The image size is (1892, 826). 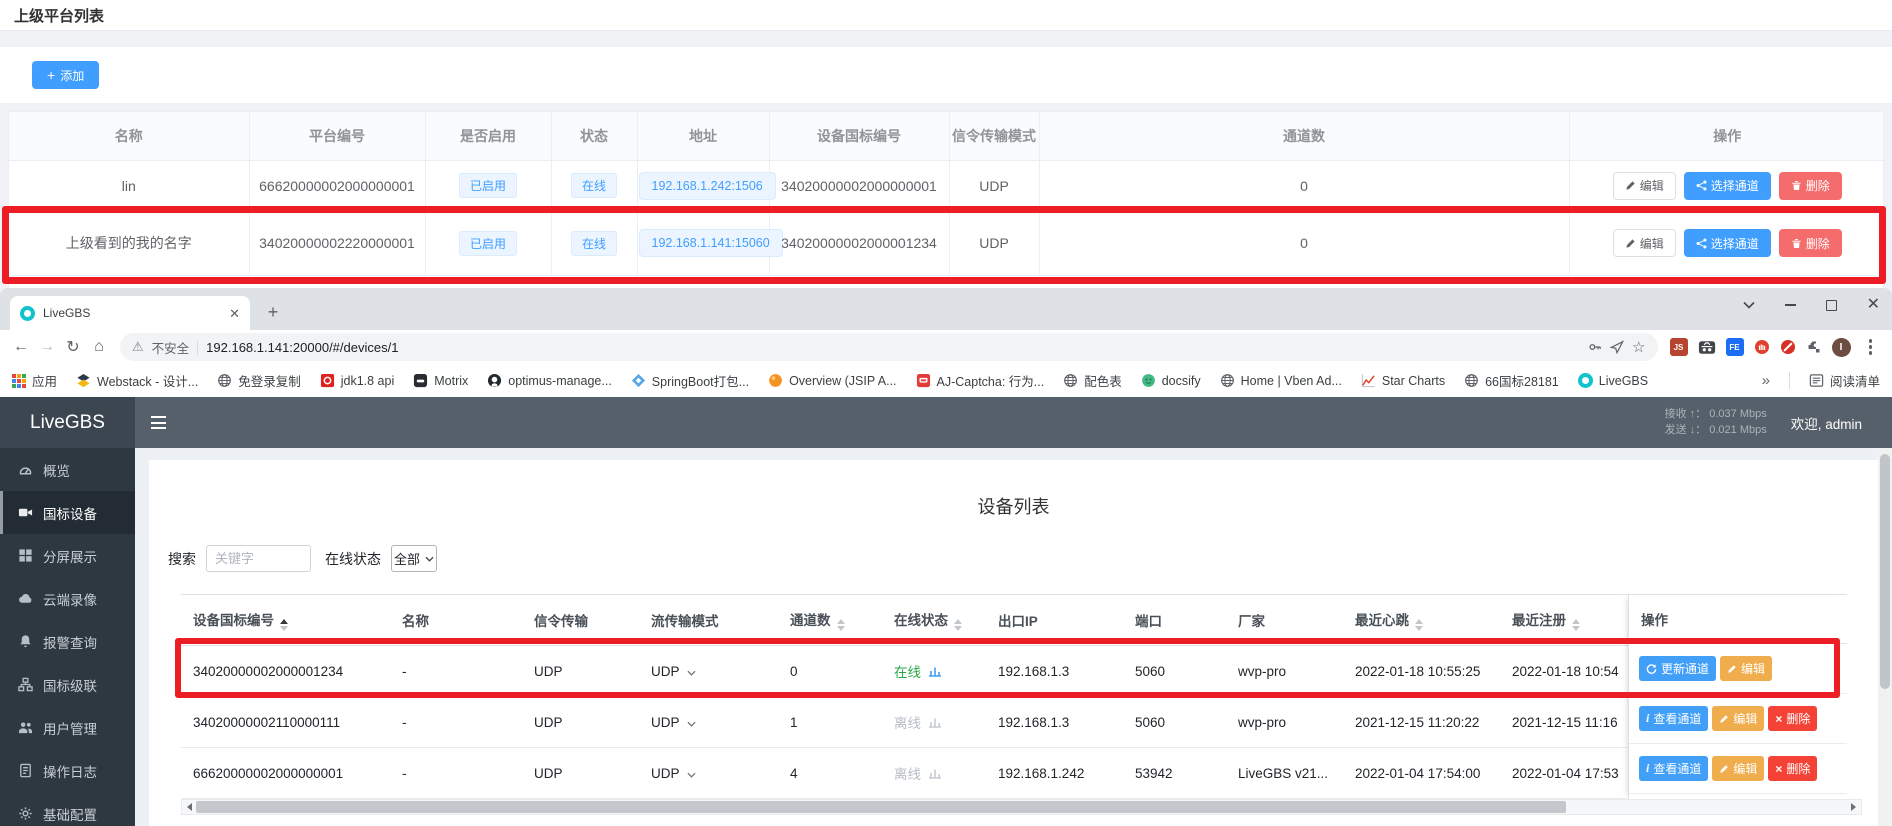 I want to click on browser-tab: LiveGBS ✕, so click(x=130, y=313).